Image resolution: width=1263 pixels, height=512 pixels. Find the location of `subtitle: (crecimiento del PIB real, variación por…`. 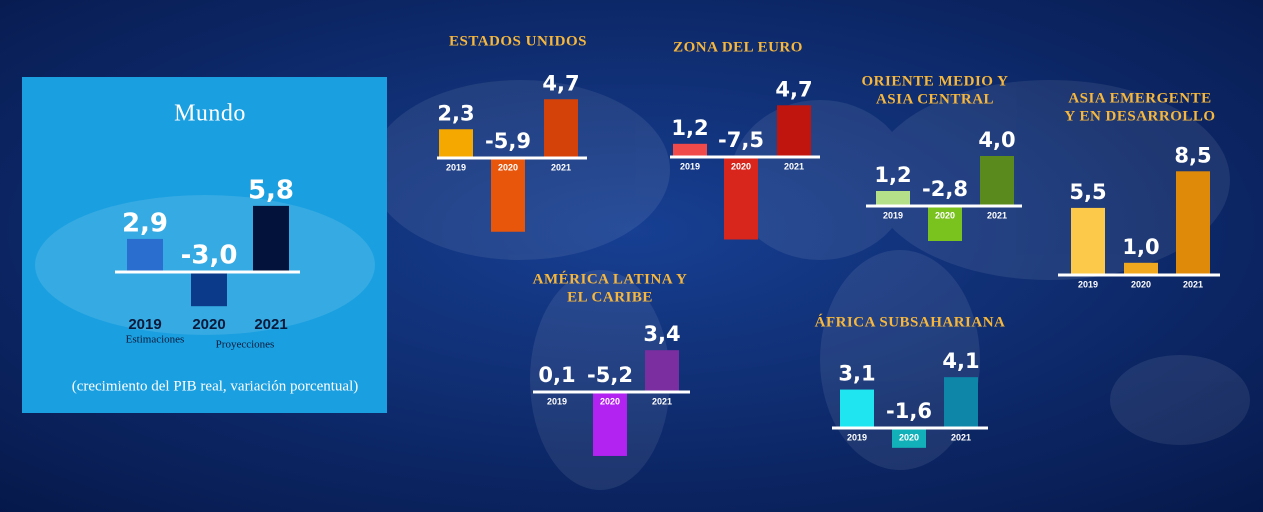

subtitle: (crecimiento del PIB real, variación por… is located at coordinates (215, 386).